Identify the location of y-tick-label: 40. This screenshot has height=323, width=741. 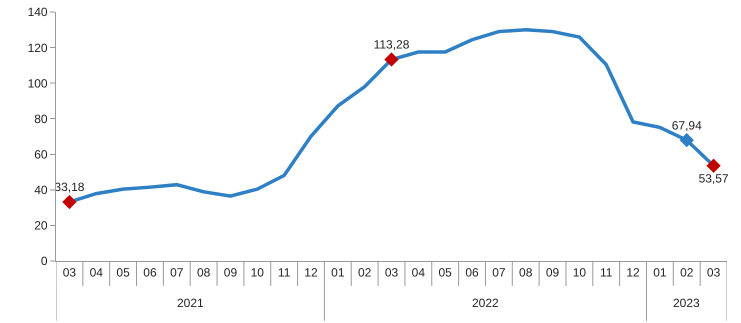
(41, 190).